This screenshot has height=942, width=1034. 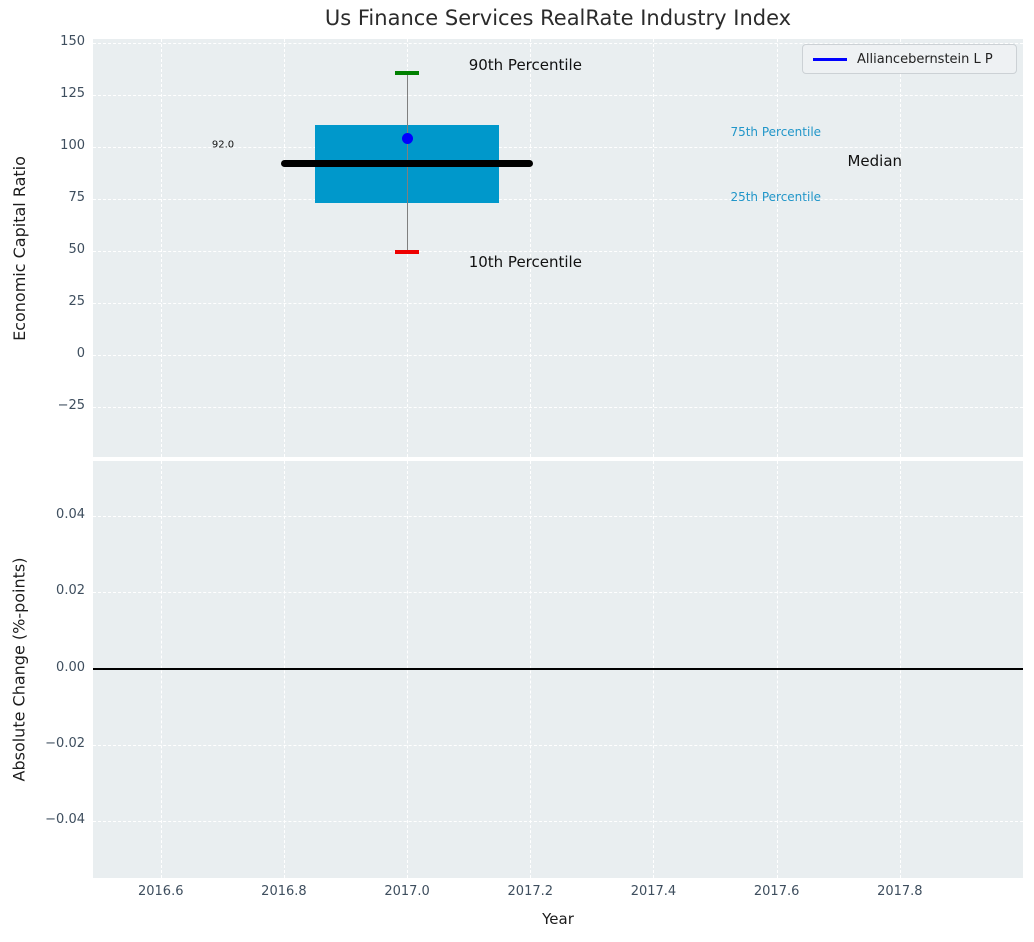 What do you see at coordinates (19, 669) in the screenshot?
I see `y-axis-label-bottom: Absolute Change (%-points)` at bounding box center [19, 669].